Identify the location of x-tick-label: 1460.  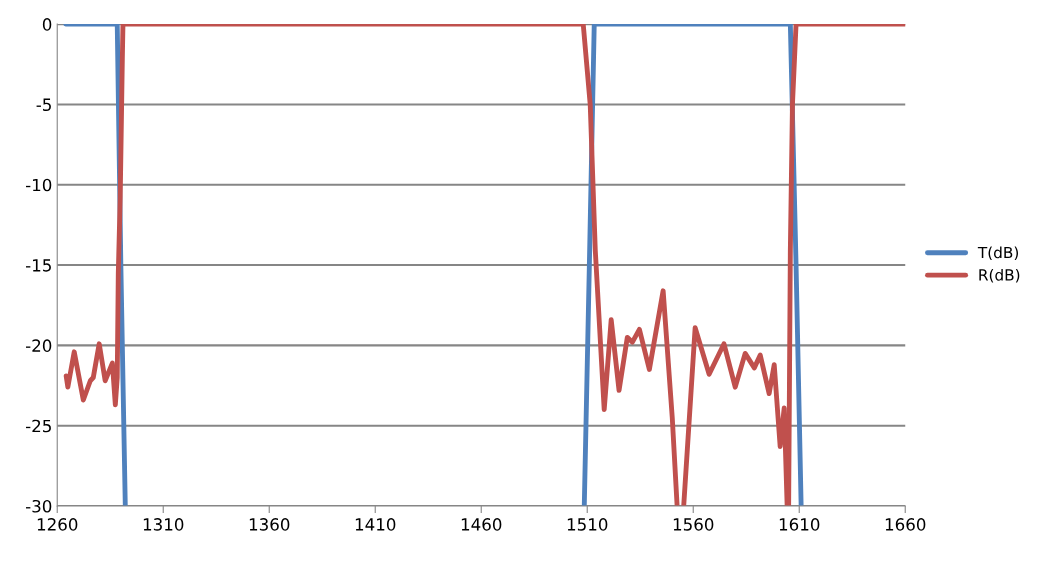
(481, 524).